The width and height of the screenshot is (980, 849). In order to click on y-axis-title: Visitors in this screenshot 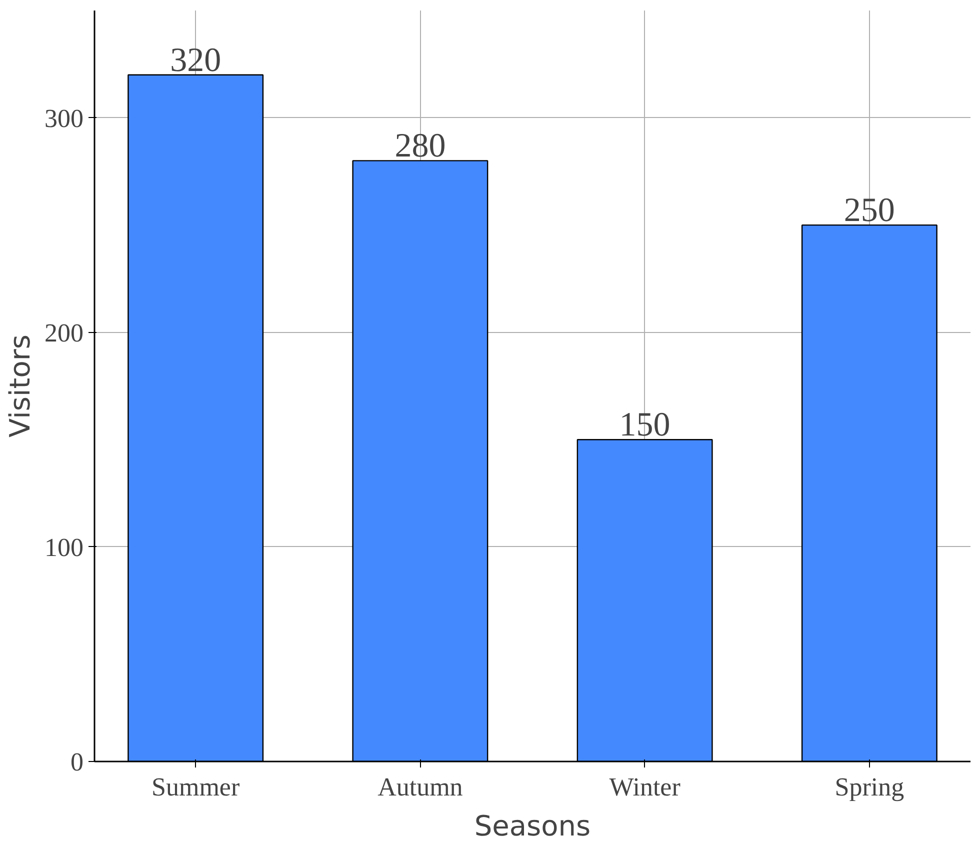, I will do `click(20, 386)`.